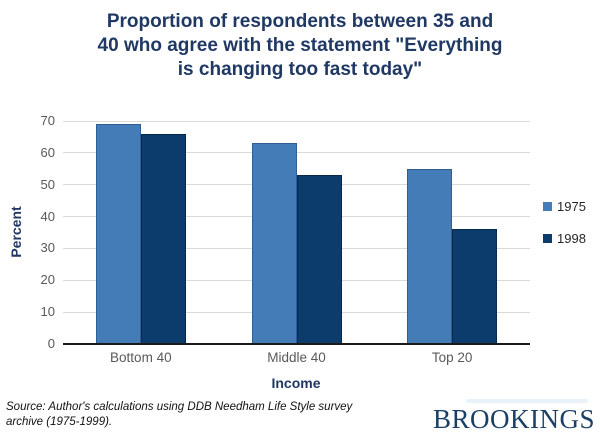  I want to click on y-tick-label-10: 10, so click(47, 312).